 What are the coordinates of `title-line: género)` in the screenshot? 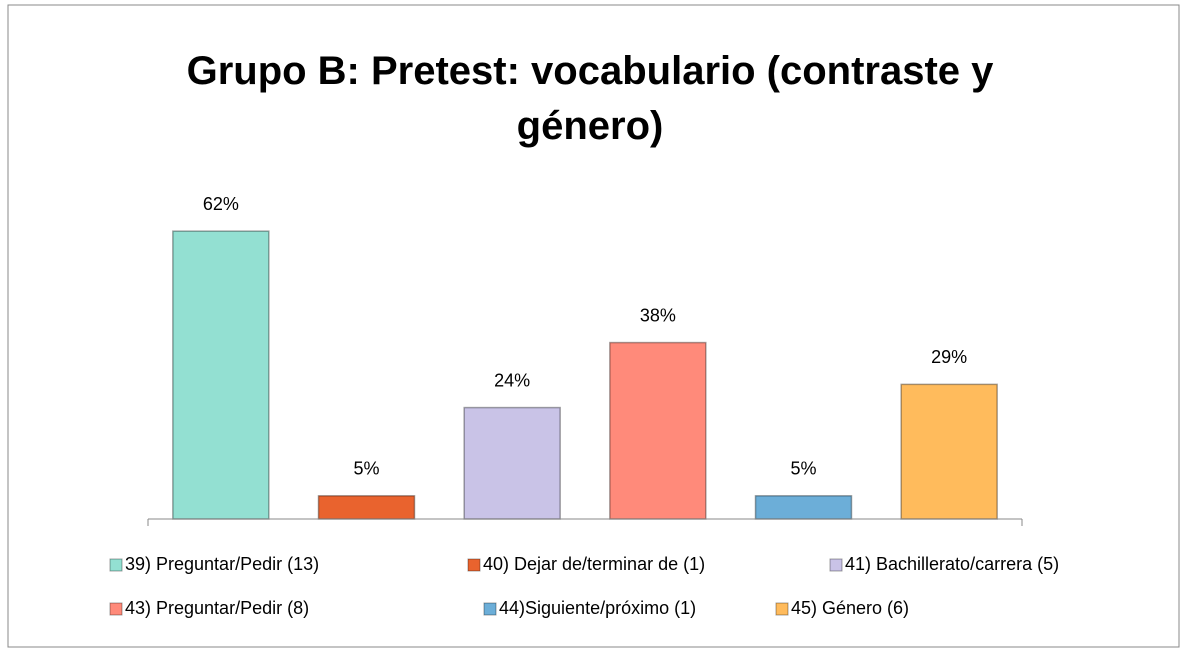 It's located at (590, 126).